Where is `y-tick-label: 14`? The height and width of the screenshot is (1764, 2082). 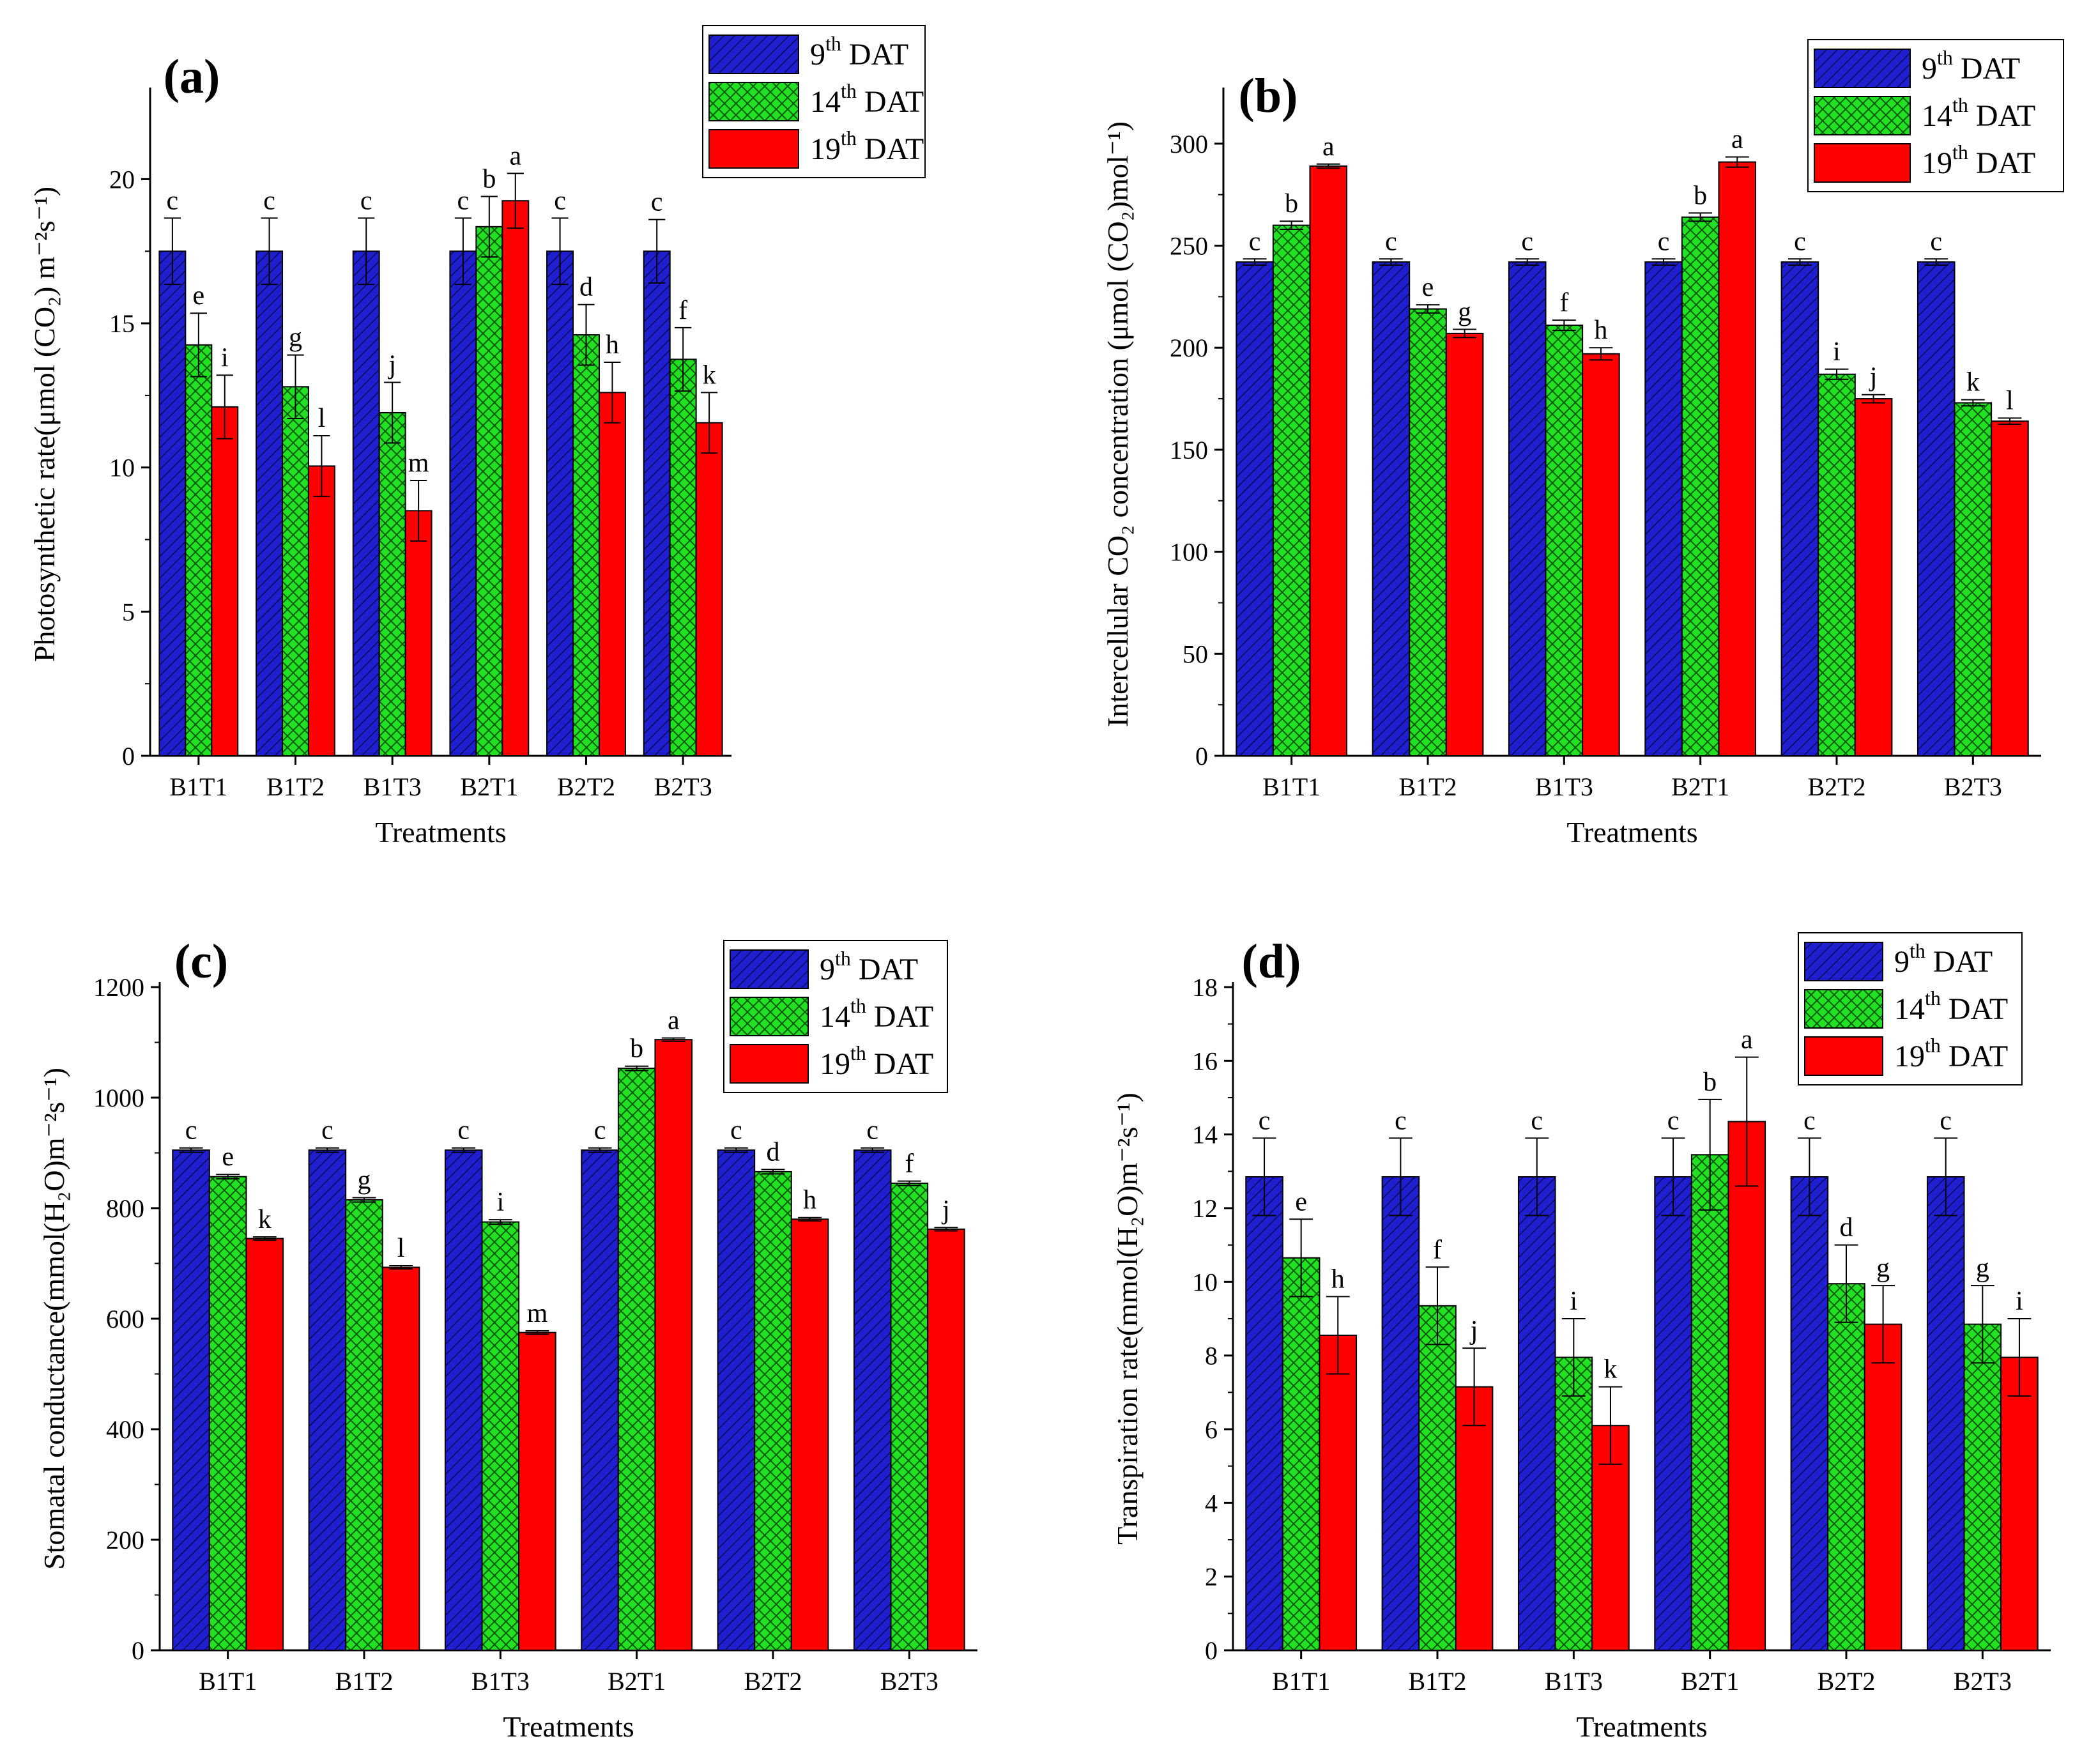 y-tick-label: 14 is located at coordinates (1205, 1135).